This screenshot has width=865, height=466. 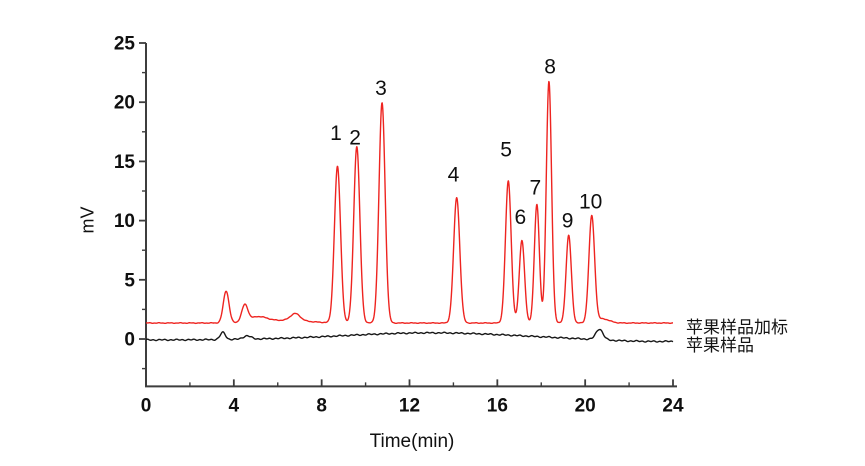 I want to click on x-axis-label: Time(min), so click(x=412, y=441).